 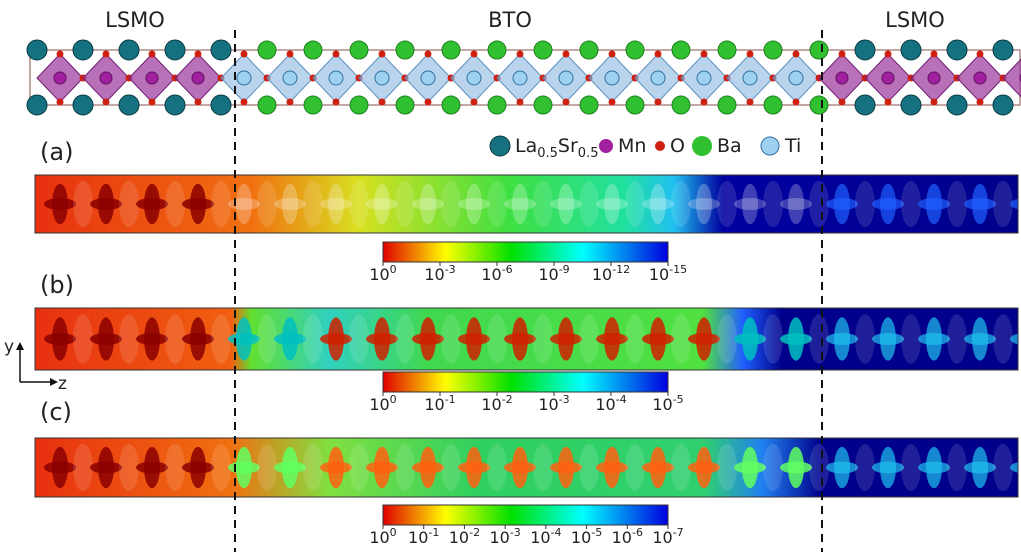 I want to click on panel-label: (a), so click(x=56, y=152).